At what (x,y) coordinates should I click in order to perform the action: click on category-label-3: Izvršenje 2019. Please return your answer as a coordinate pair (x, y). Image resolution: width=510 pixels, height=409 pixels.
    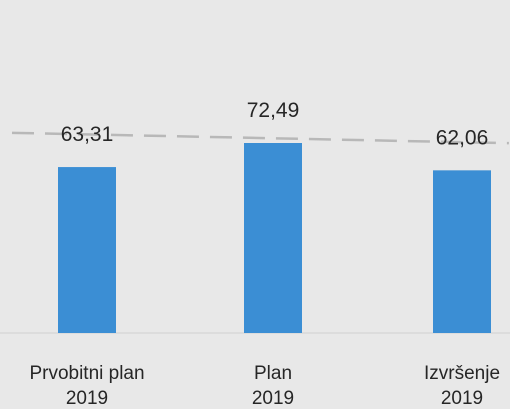
    Looking at the image, I should click on (462, 386).